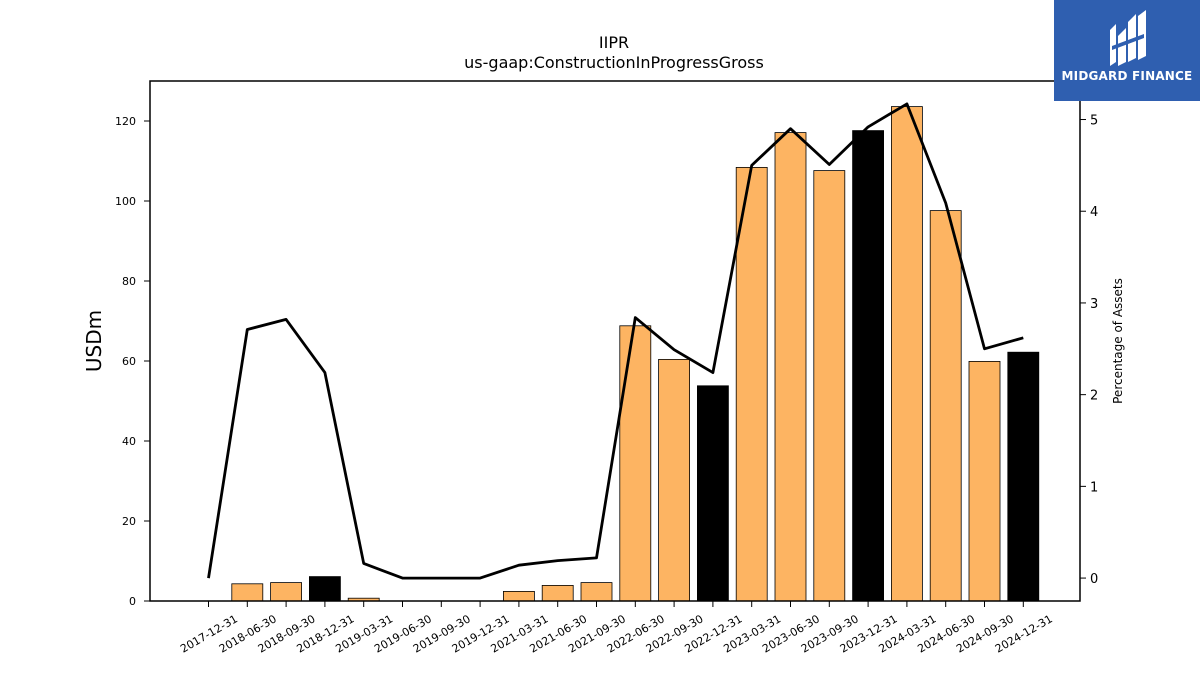 The width and height of the screenshot is (1200, 675). What do you see at coordinates (1089, 350) in the screenshot?
I see `y-axis-right: 0 1 2 3 4 5` at bounding box center [1089, 350].